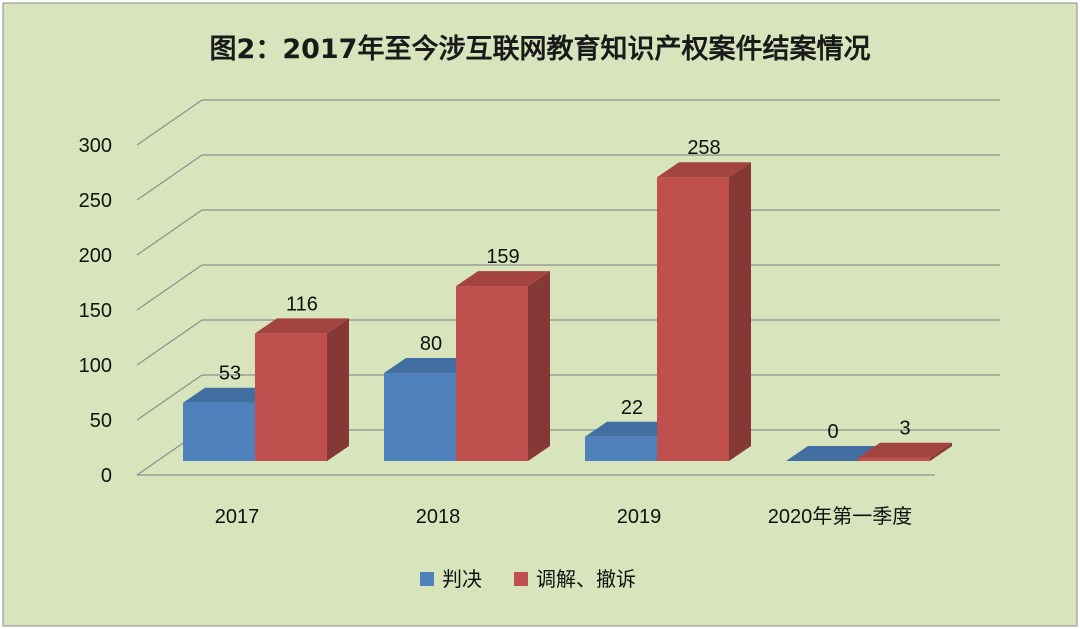  What do you see at coordinates (237, 517) in the screenshot?
I see `x-category-label: 2017` at bounding box center [237, 517].